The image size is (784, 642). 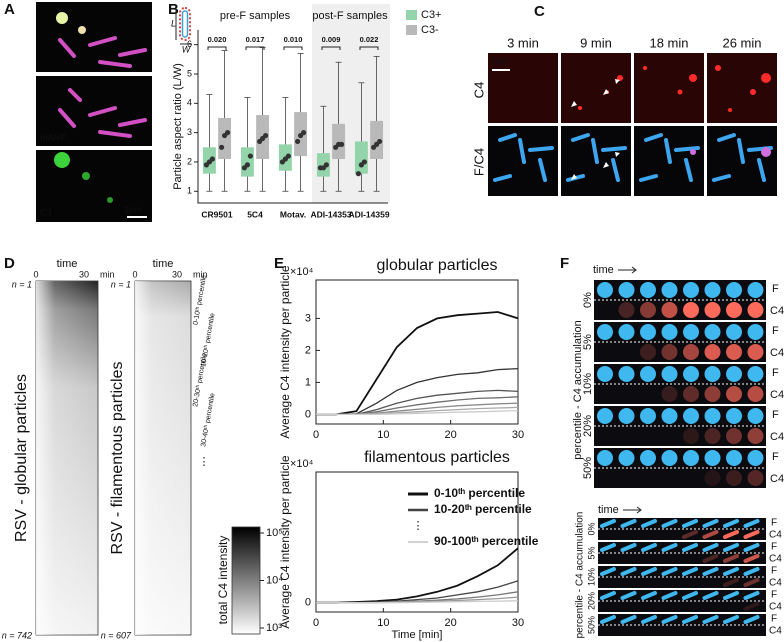 What do you see at coordinates (591, 625) in the screenshot?
I see `label: 50%` at bounding box center [591, 625].